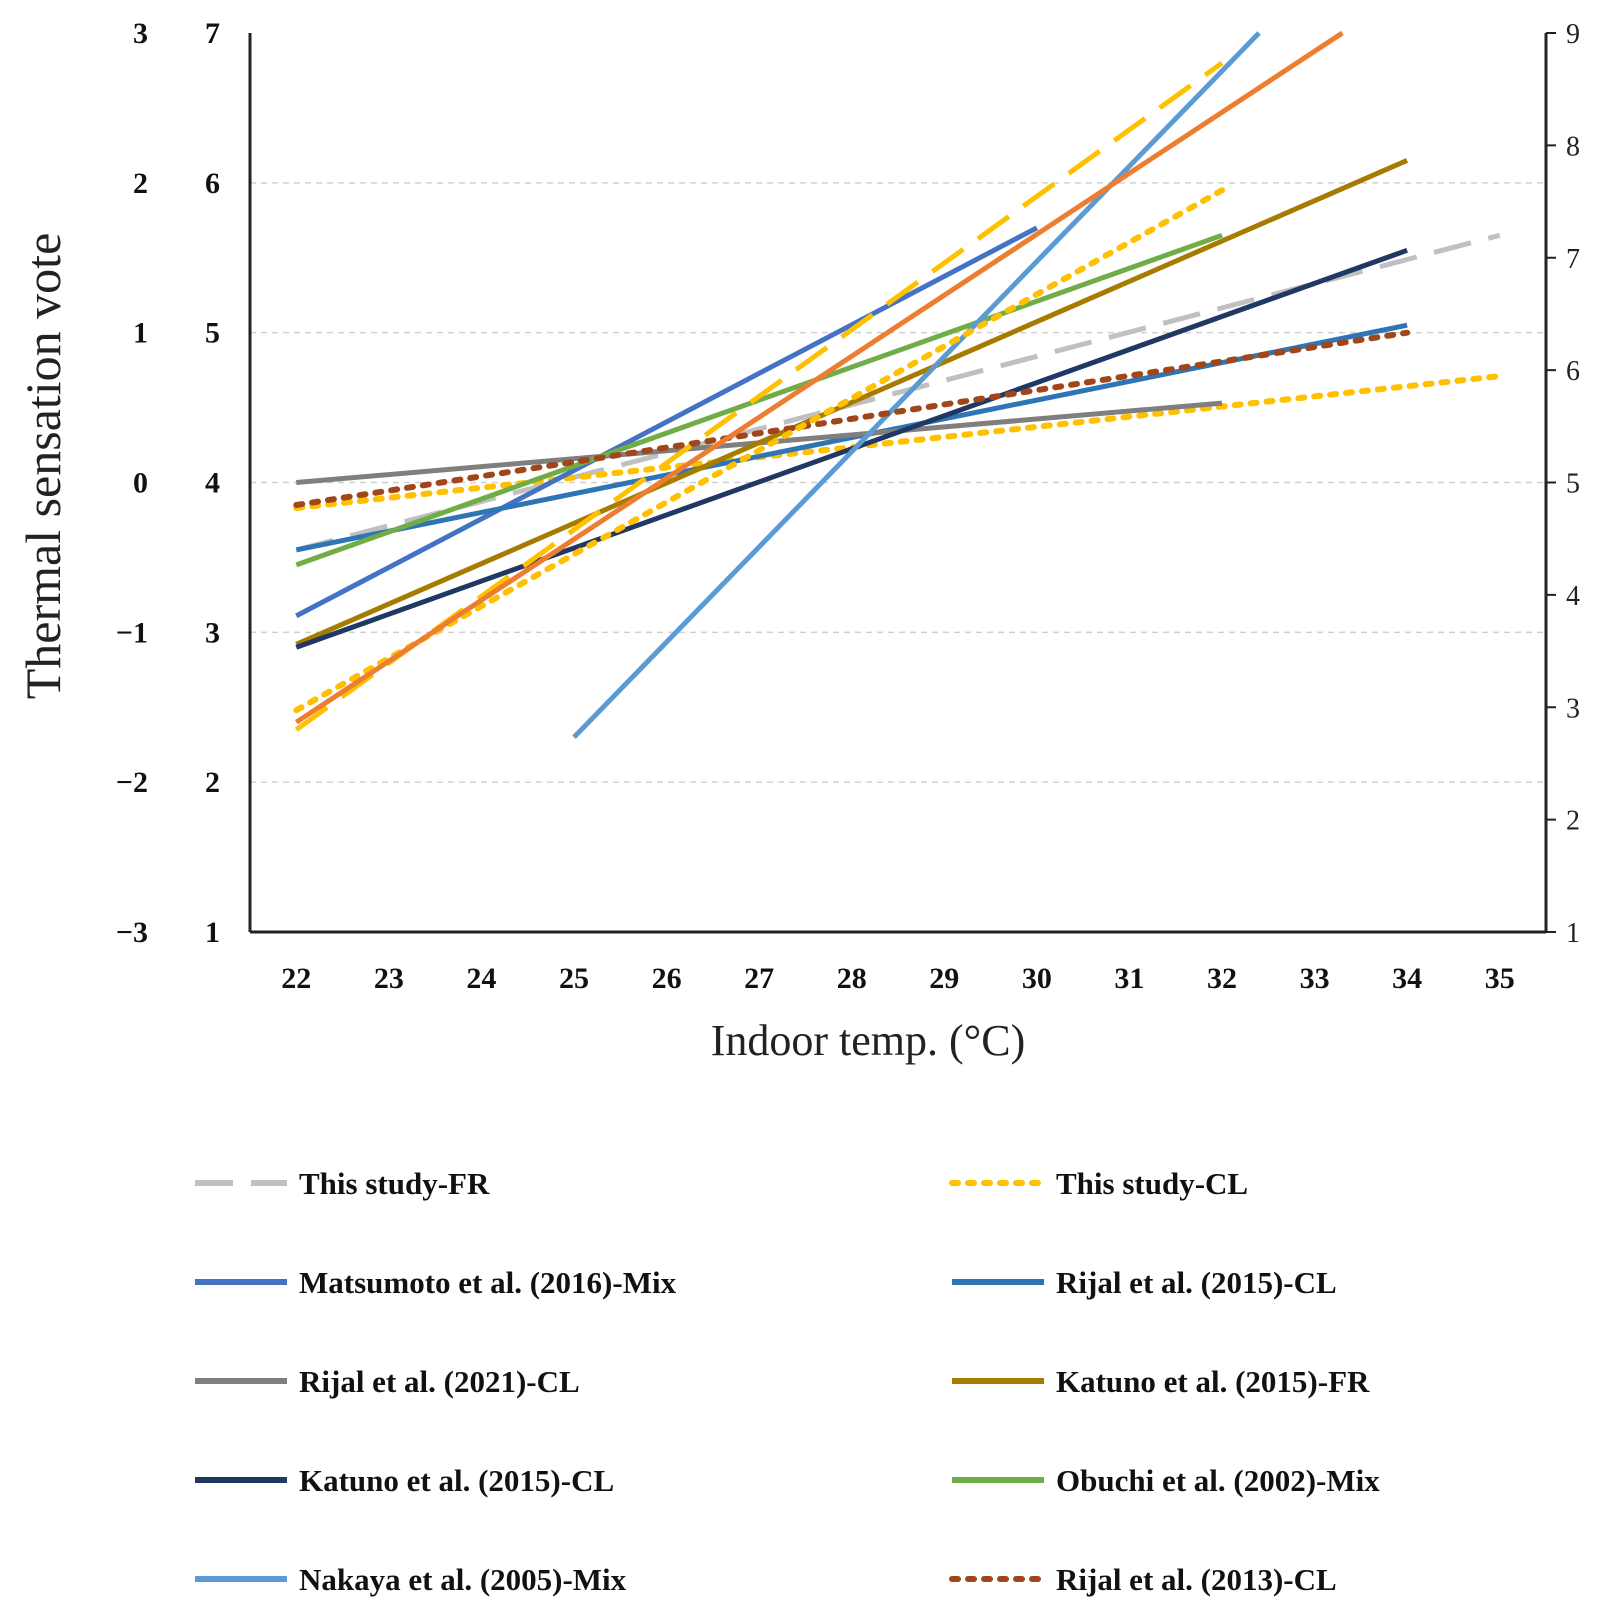  I want to click on y-tick-label-scale9: 1, so click(1573, 933).